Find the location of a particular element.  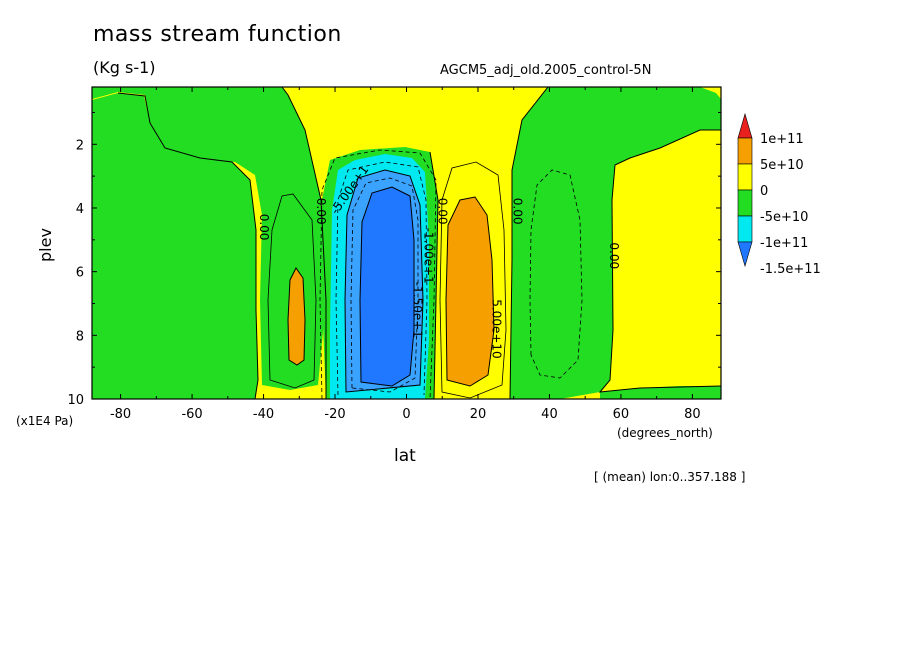

fill-negative-north is located at coordinates (615, 243).